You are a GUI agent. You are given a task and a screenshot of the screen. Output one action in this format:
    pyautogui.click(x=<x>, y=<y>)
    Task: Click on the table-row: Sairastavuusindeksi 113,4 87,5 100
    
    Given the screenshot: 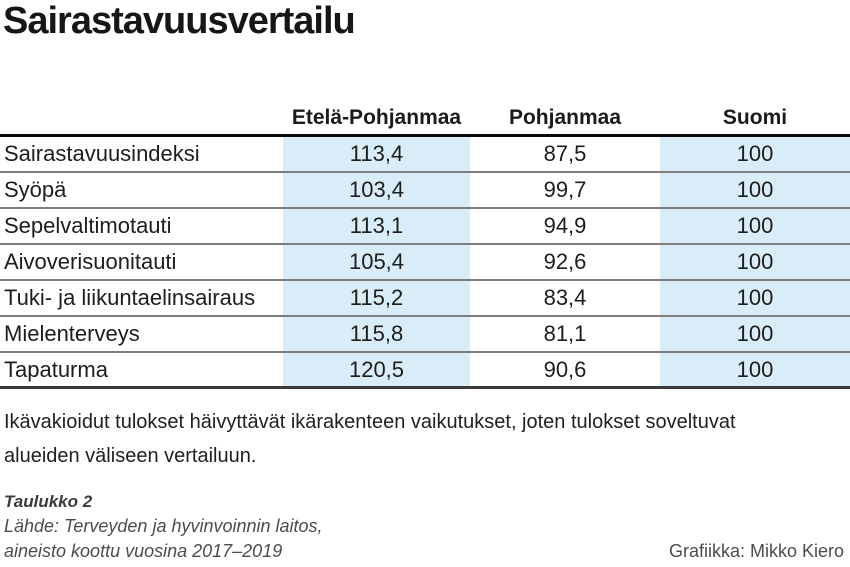 What is the action you would take?
    pyautogui.click(x=425, y=155)
    